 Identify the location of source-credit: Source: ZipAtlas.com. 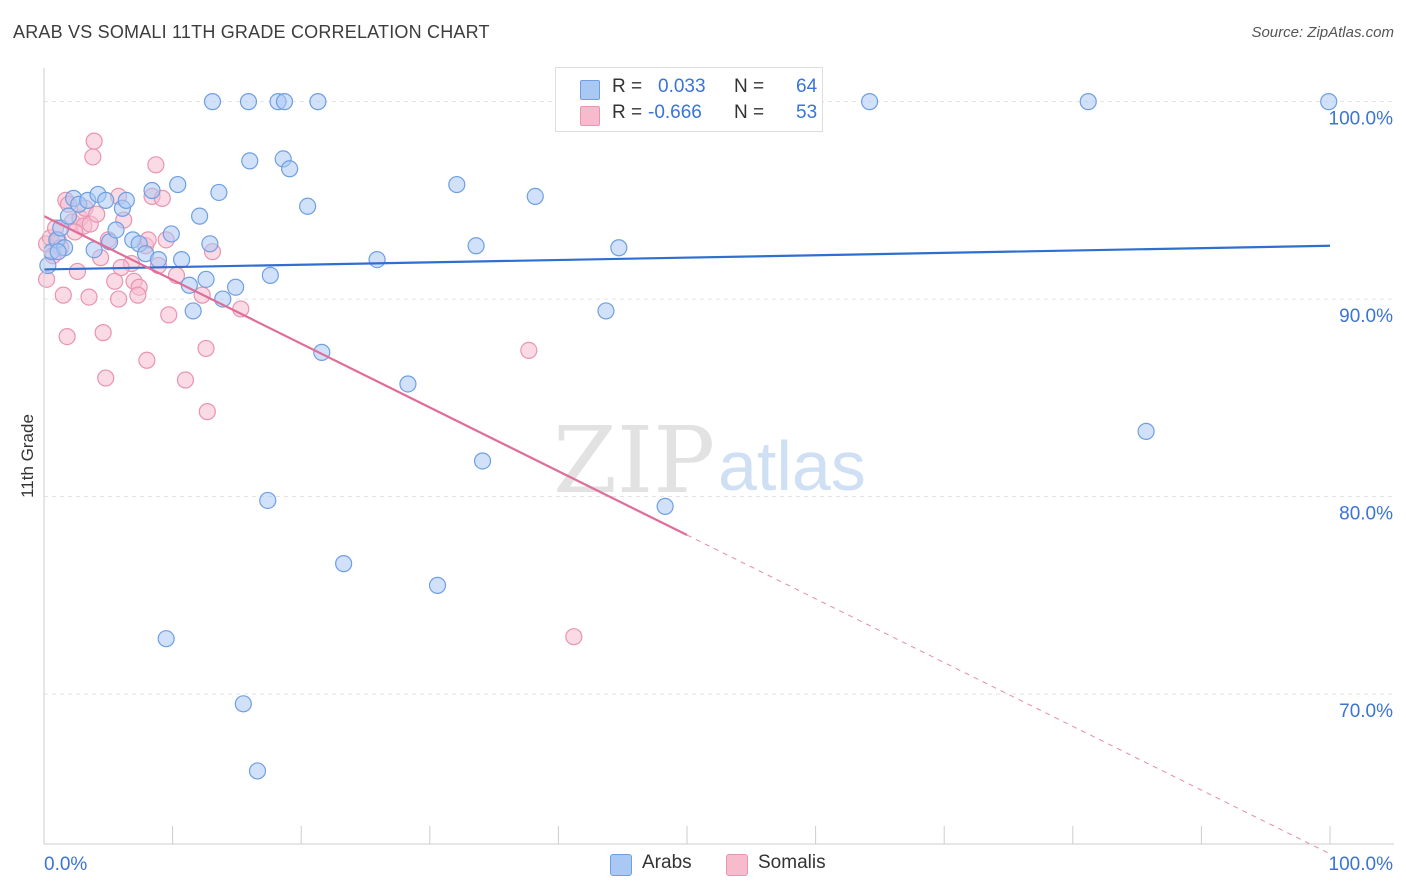
(1322, 32).